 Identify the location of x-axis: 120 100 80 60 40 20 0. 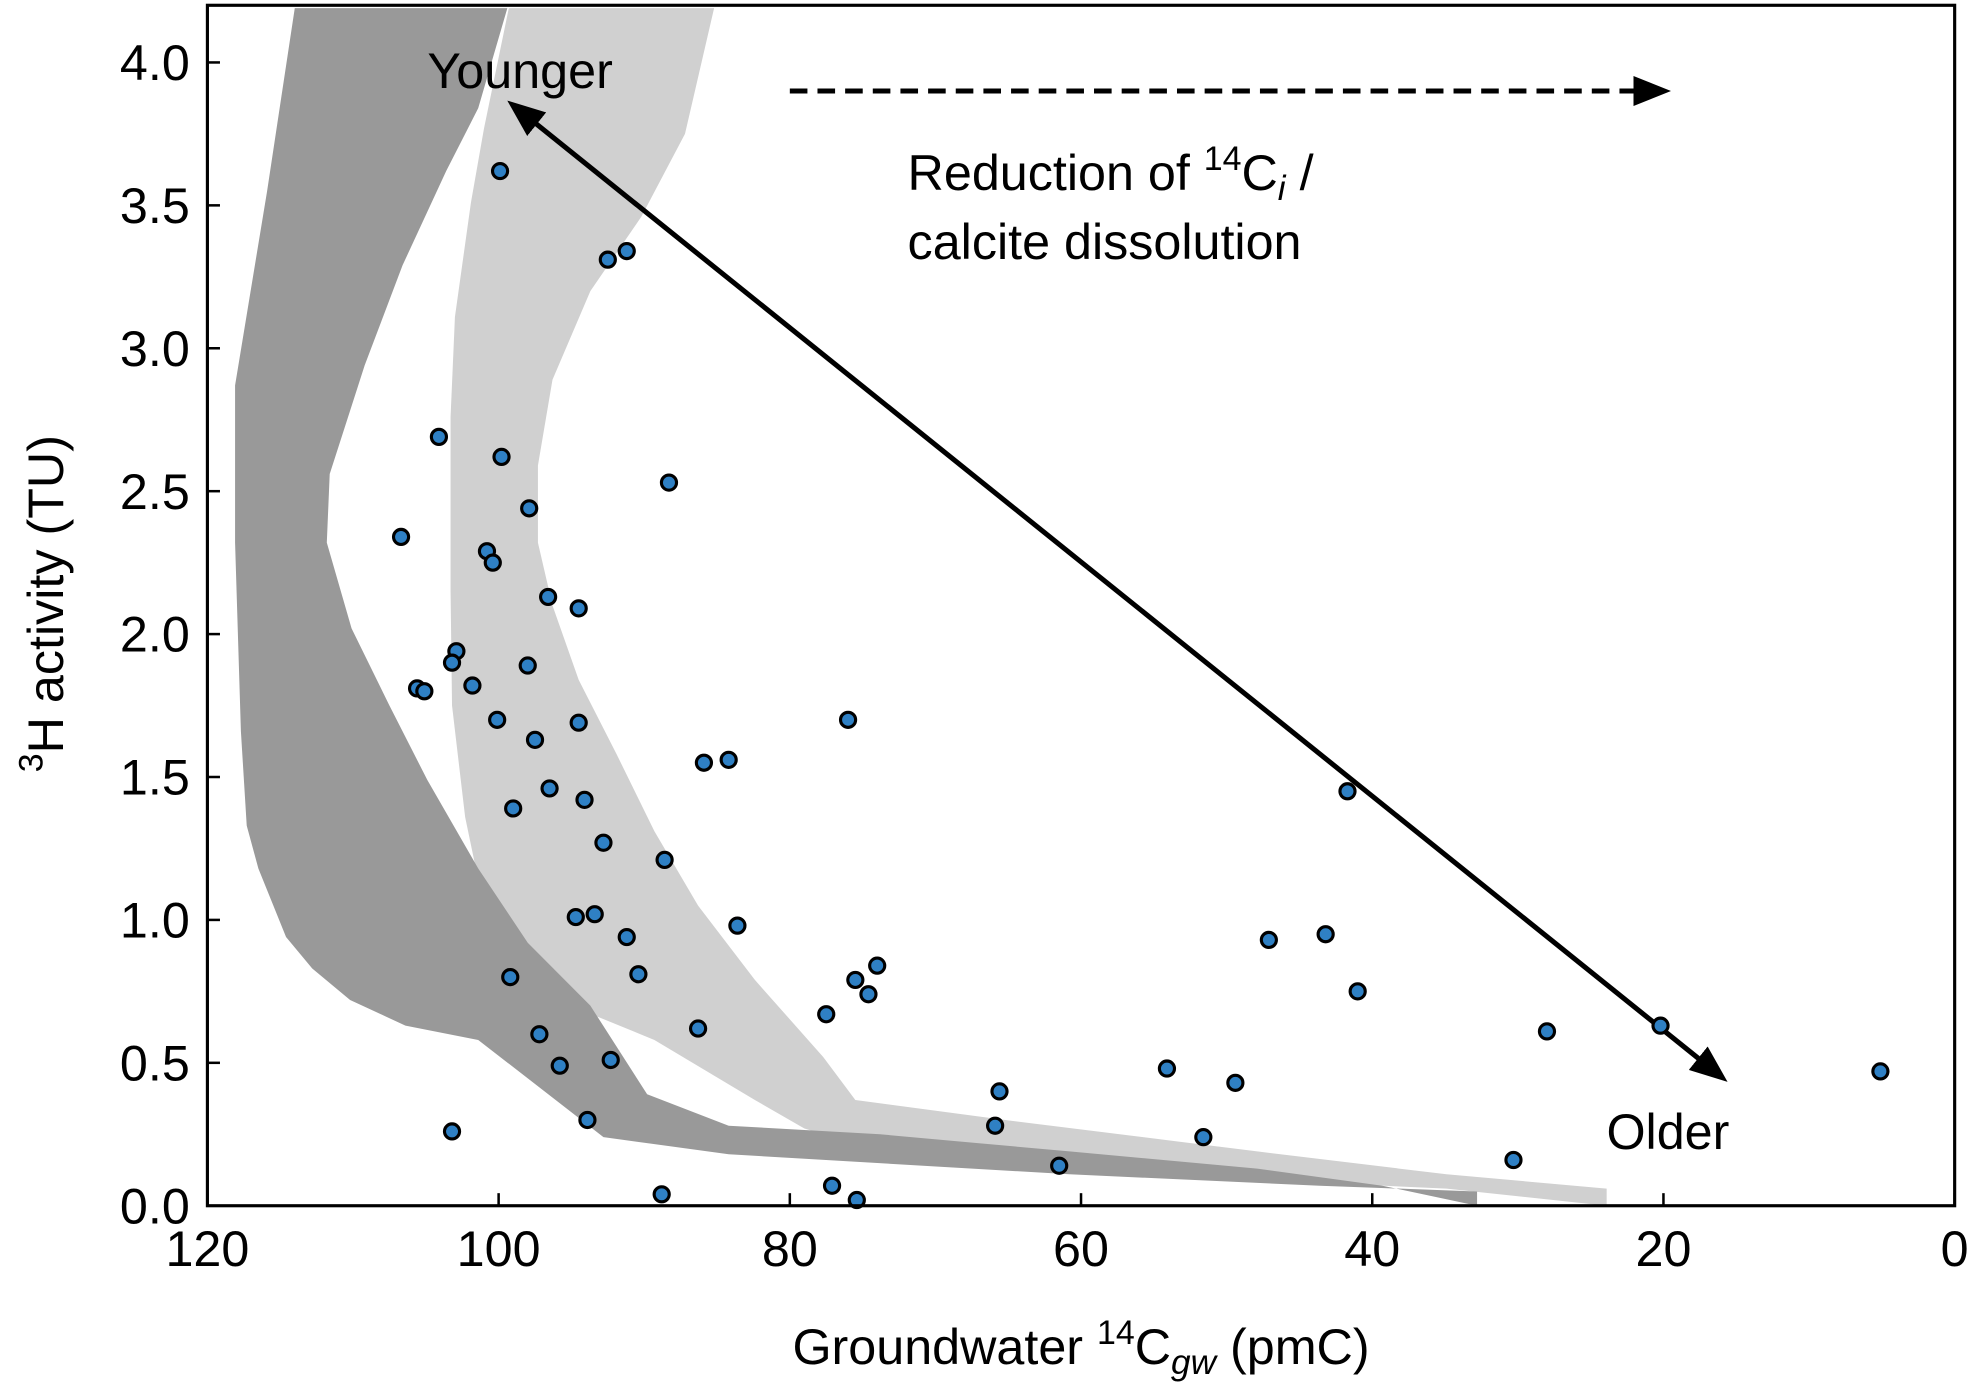
(1067, 1235).